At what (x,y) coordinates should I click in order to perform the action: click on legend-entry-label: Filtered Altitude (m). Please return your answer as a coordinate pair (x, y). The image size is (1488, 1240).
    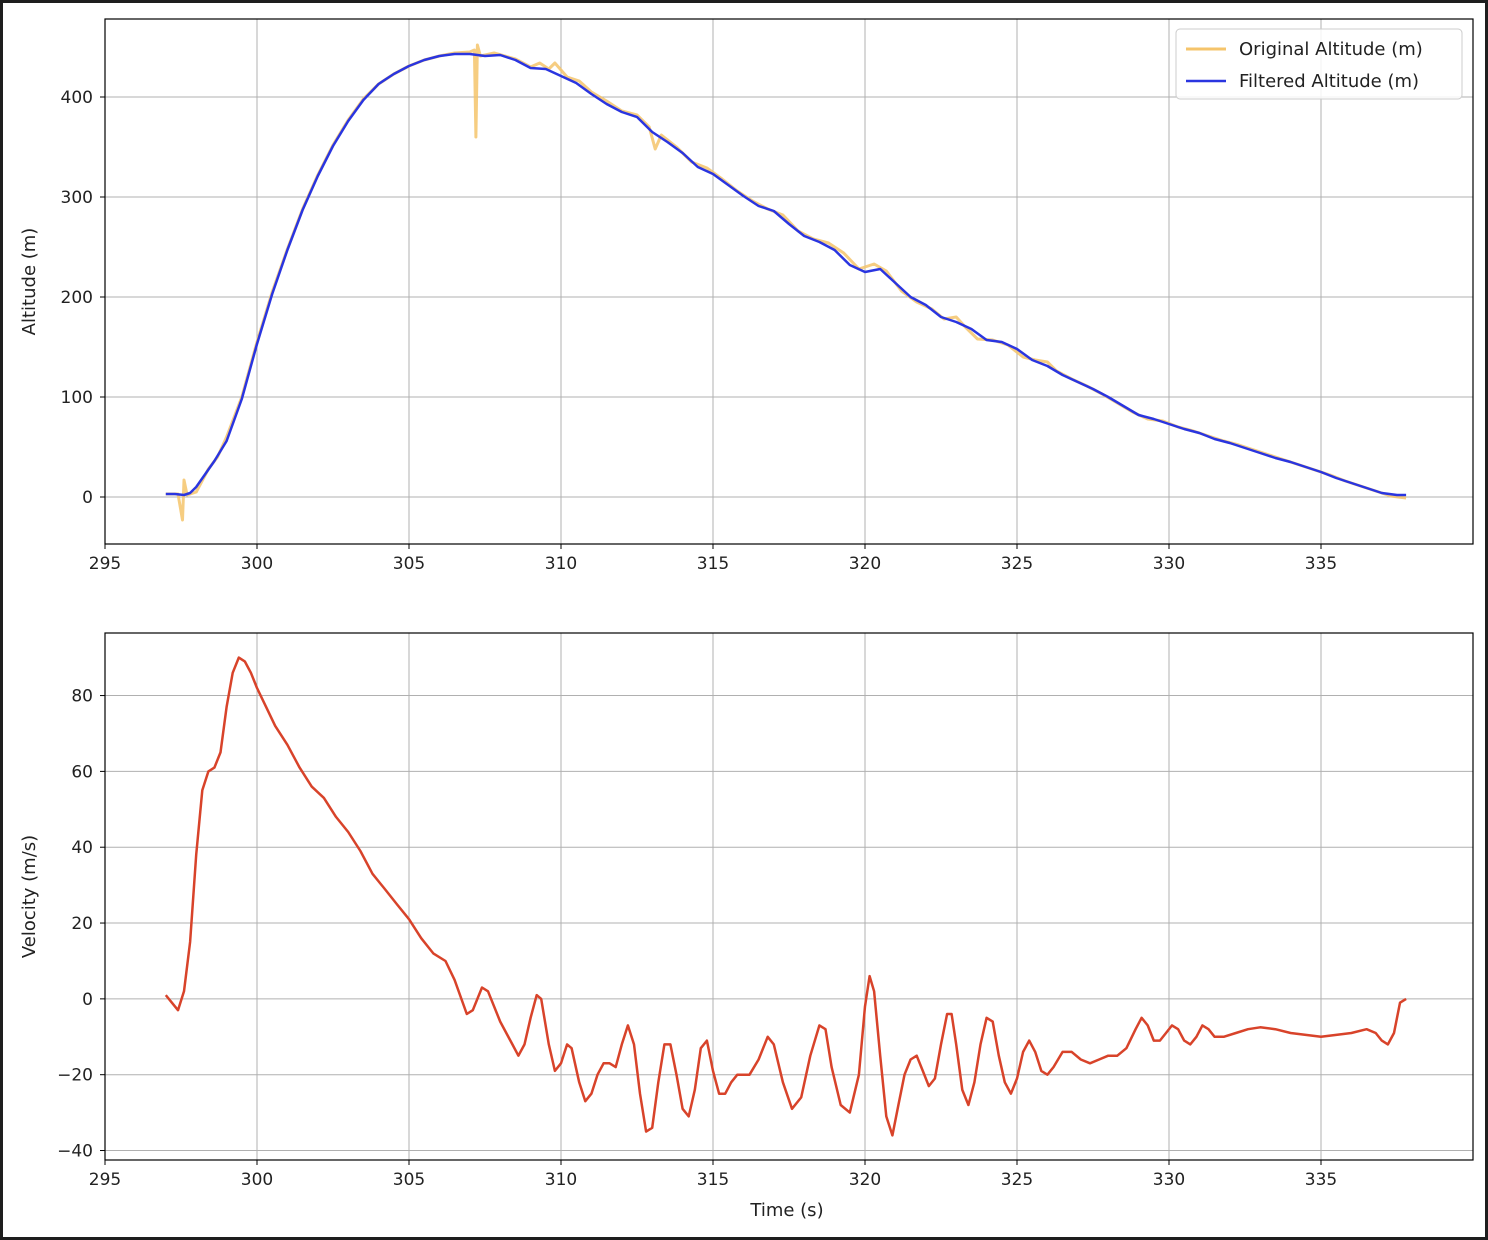
    Looking at the image, I should click on (1329, 81).